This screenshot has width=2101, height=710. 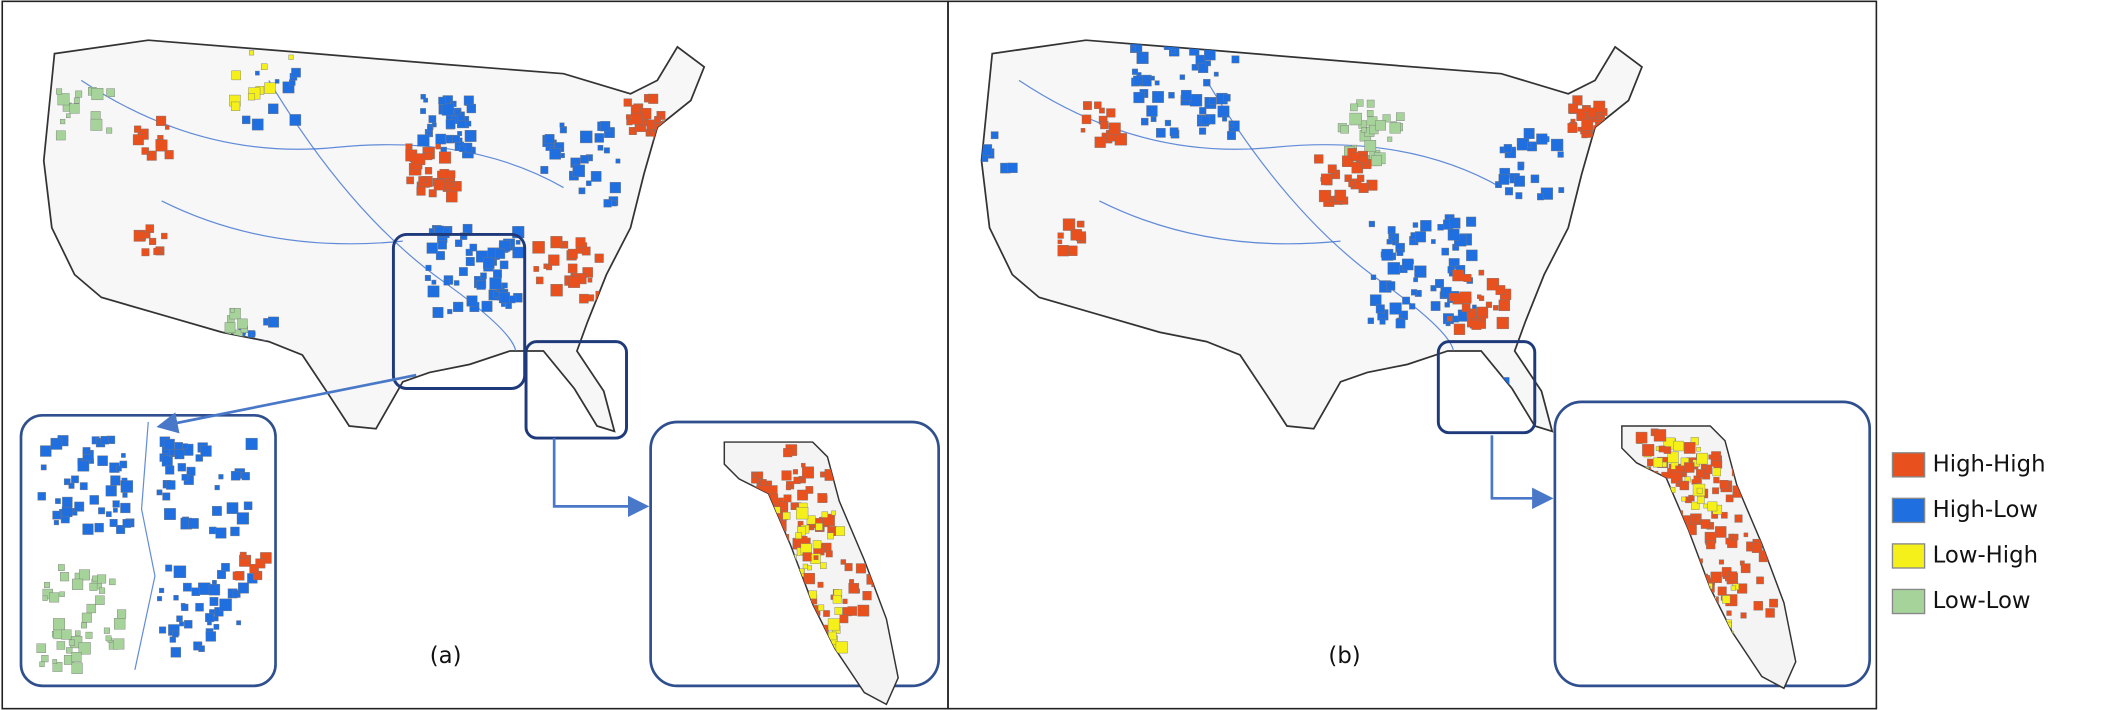 What do you see at coordinates (154, 554) in the screenshot?
I see `clusters` at bounding box center [154, 554].